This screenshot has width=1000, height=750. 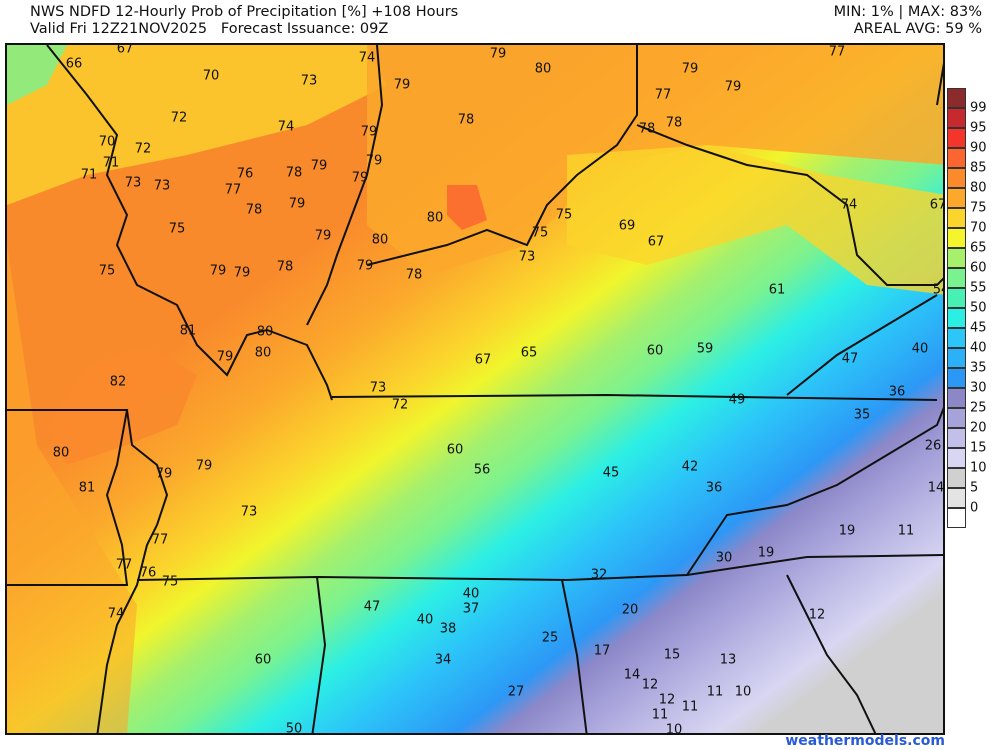 I want to click on min-max-stat: MIN: 1% | MAX: 83%, so click(x=907, y=12).